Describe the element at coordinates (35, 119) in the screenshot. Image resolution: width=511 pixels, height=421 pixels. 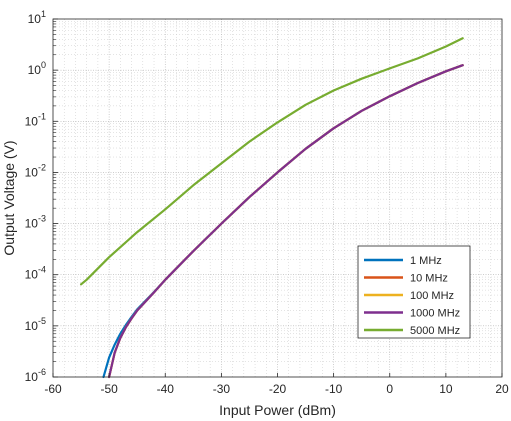
I see `y-tick-label: 10⁻¹` at that location.